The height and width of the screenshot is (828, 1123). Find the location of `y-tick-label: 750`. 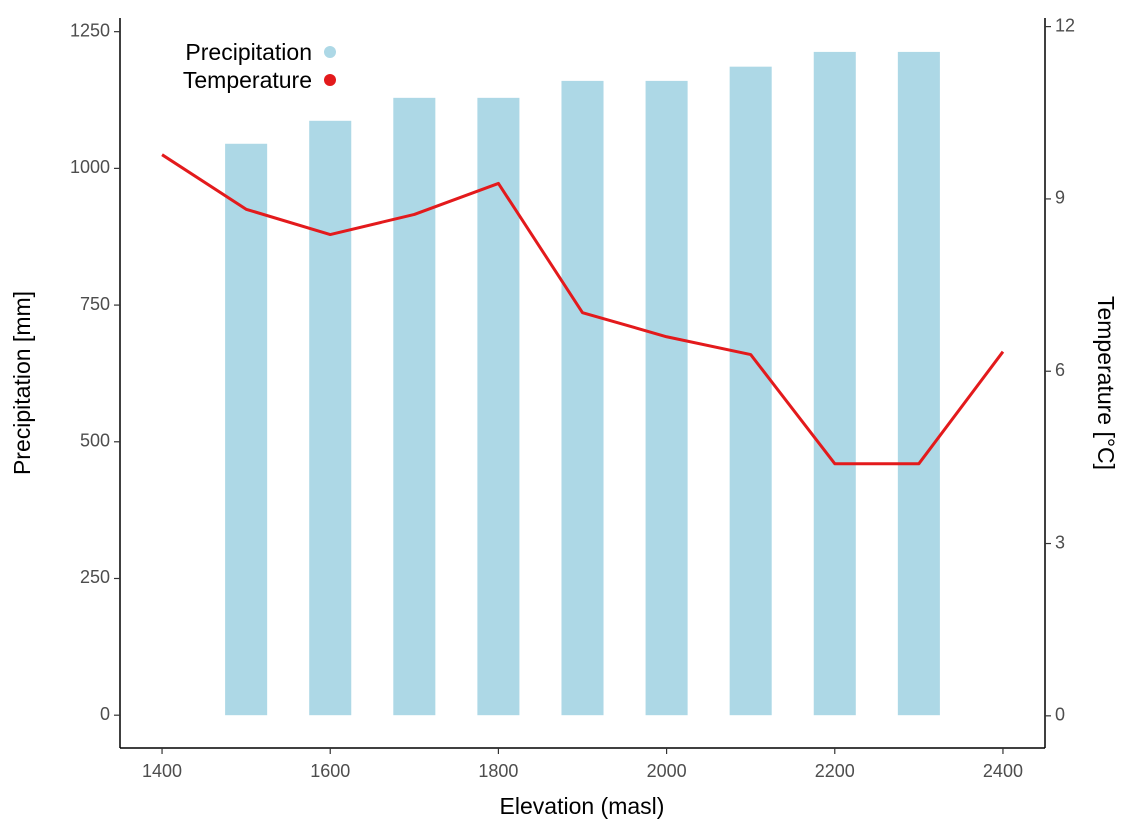

y-tick-label: 750 is located at coordinates (95, 304).